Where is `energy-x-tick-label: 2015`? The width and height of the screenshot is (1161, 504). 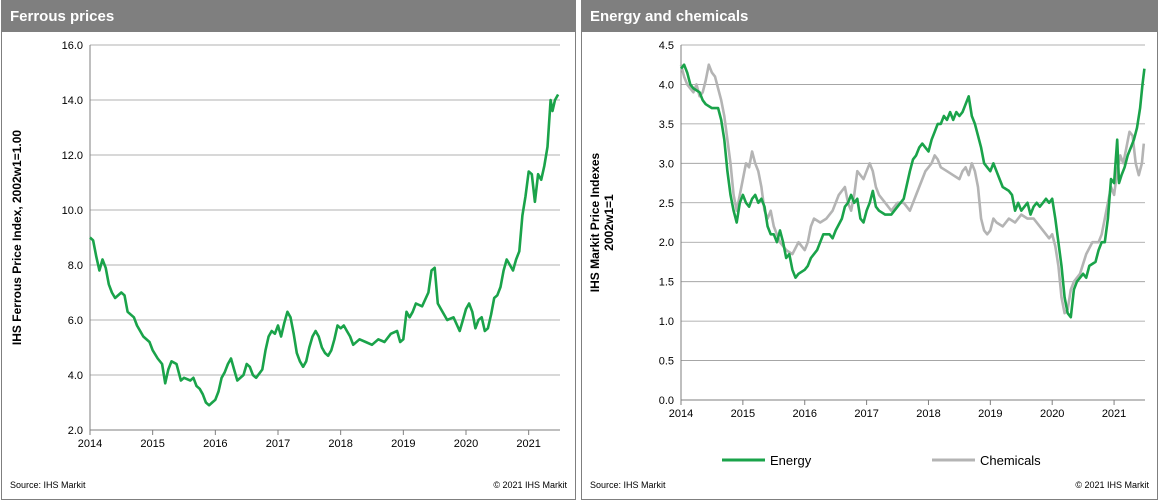 energy-x-tick-label: 2015 is located at coordinates (743, 414).